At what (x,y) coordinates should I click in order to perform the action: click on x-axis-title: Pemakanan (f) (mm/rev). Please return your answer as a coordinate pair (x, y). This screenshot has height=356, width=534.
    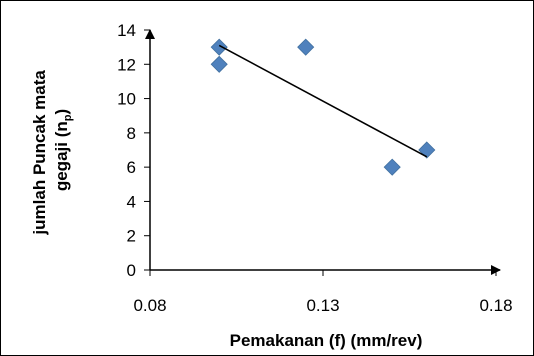
    Looking at the image, I should click on (326, 340).